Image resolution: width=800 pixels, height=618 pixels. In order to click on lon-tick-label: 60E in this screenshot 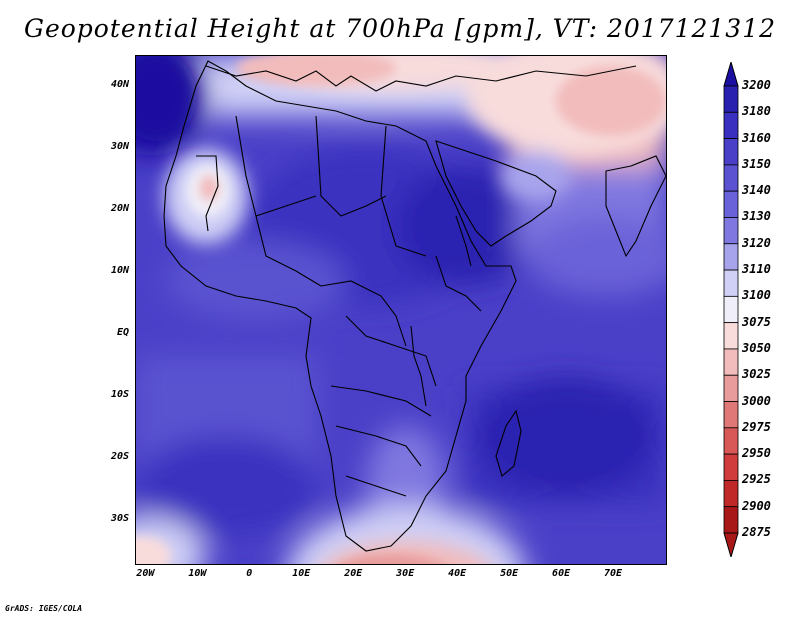, I will do `click(561, 573)`.